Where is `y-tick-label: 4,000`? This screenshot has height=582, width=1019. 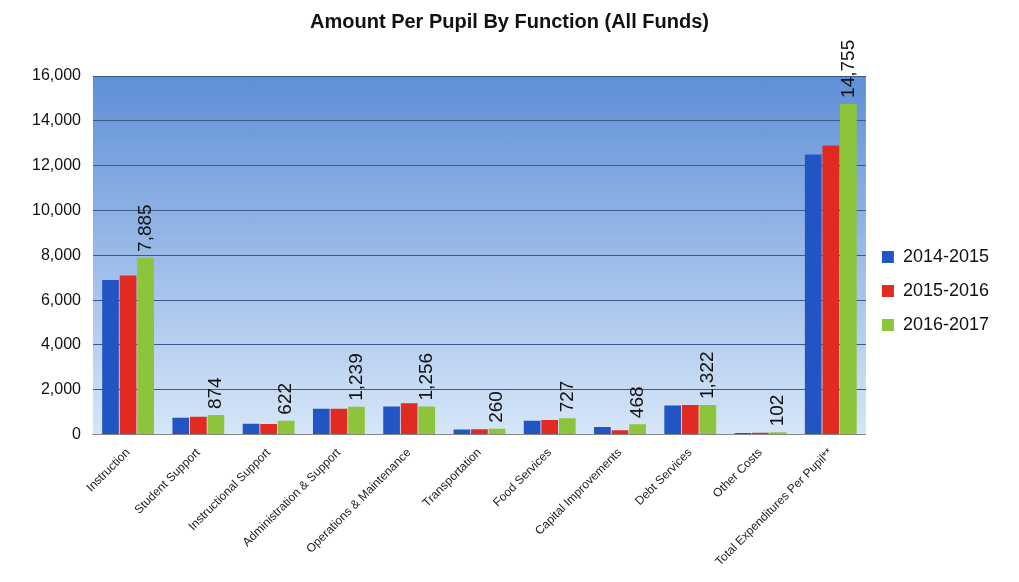
y-tick-label: 4,000 is located at coordinates (61, 344).